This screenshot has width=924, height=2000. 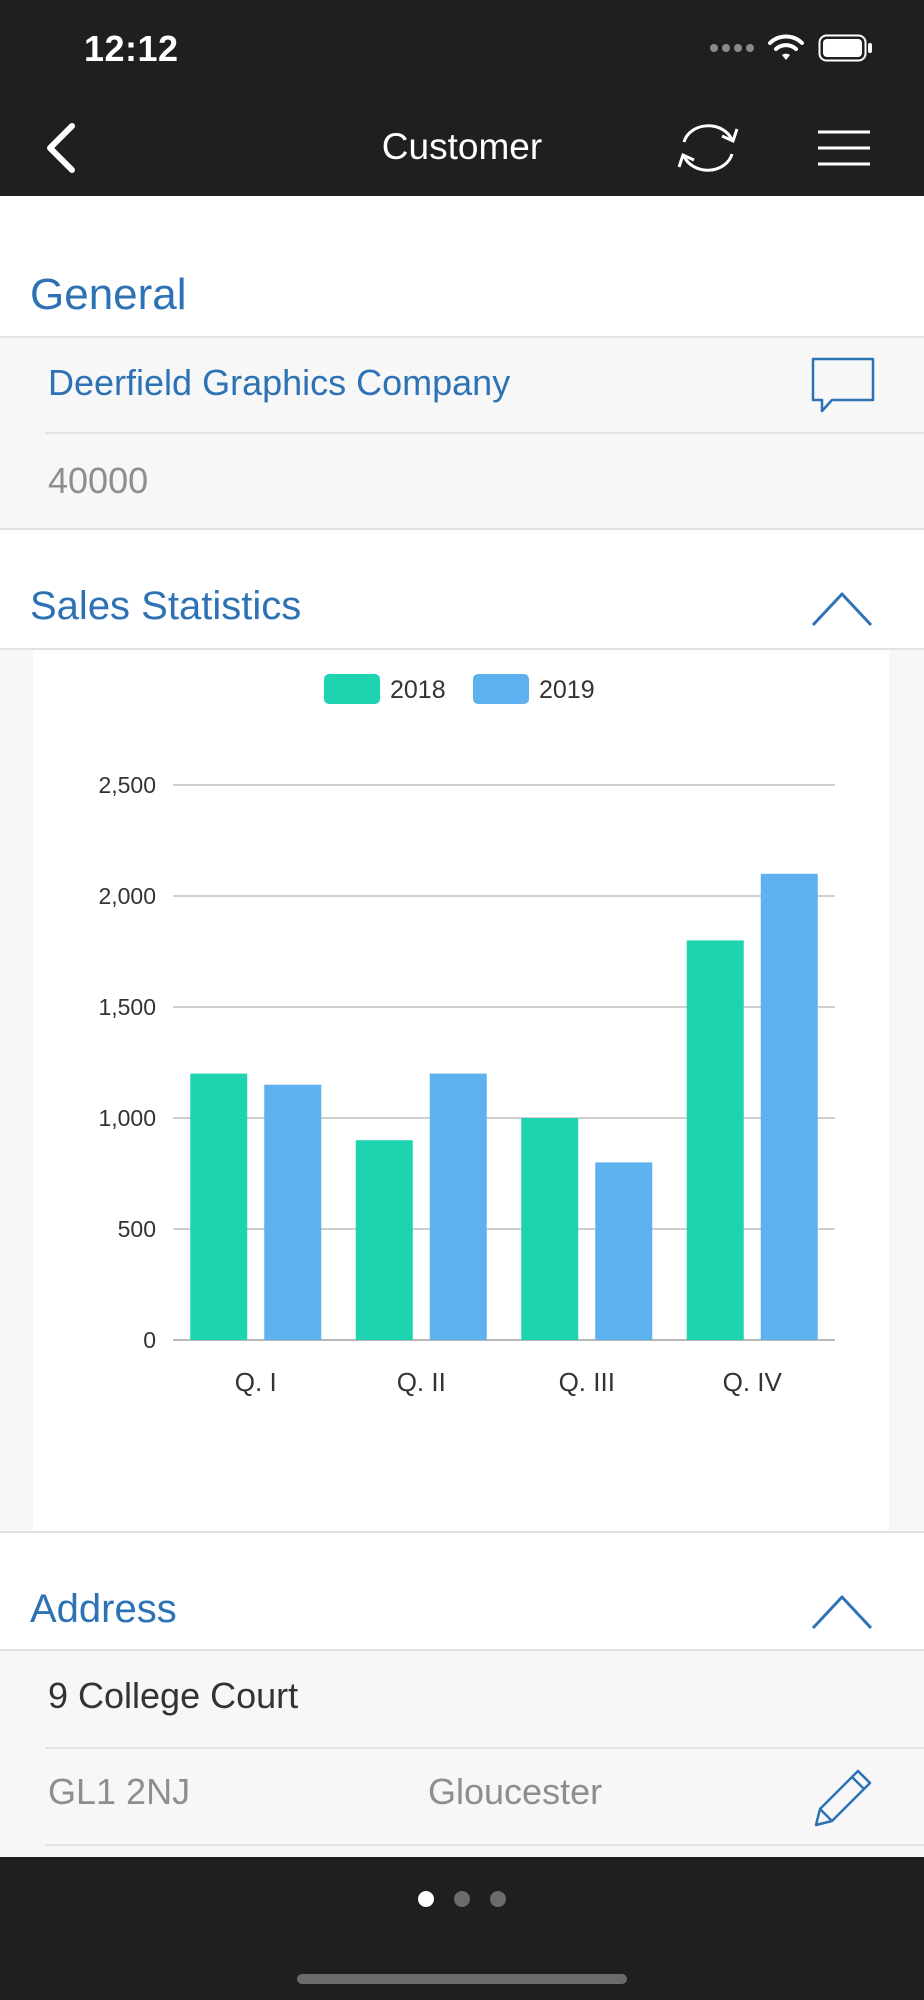 I want to click on address-city: Gloucester, so click(x=515, y=1791).